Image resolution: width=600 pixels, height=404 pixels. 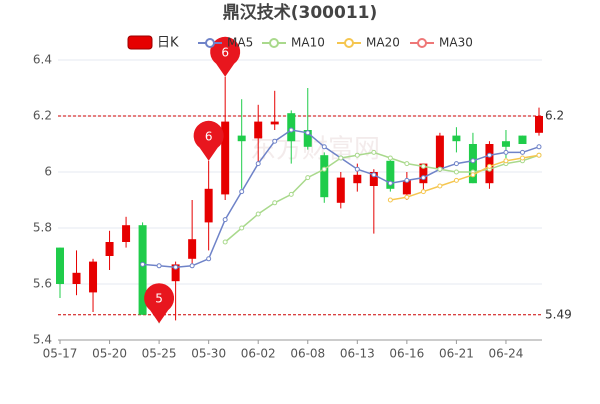 I want to click on y-tick-label: 5.6, so click(x=42, y=284).